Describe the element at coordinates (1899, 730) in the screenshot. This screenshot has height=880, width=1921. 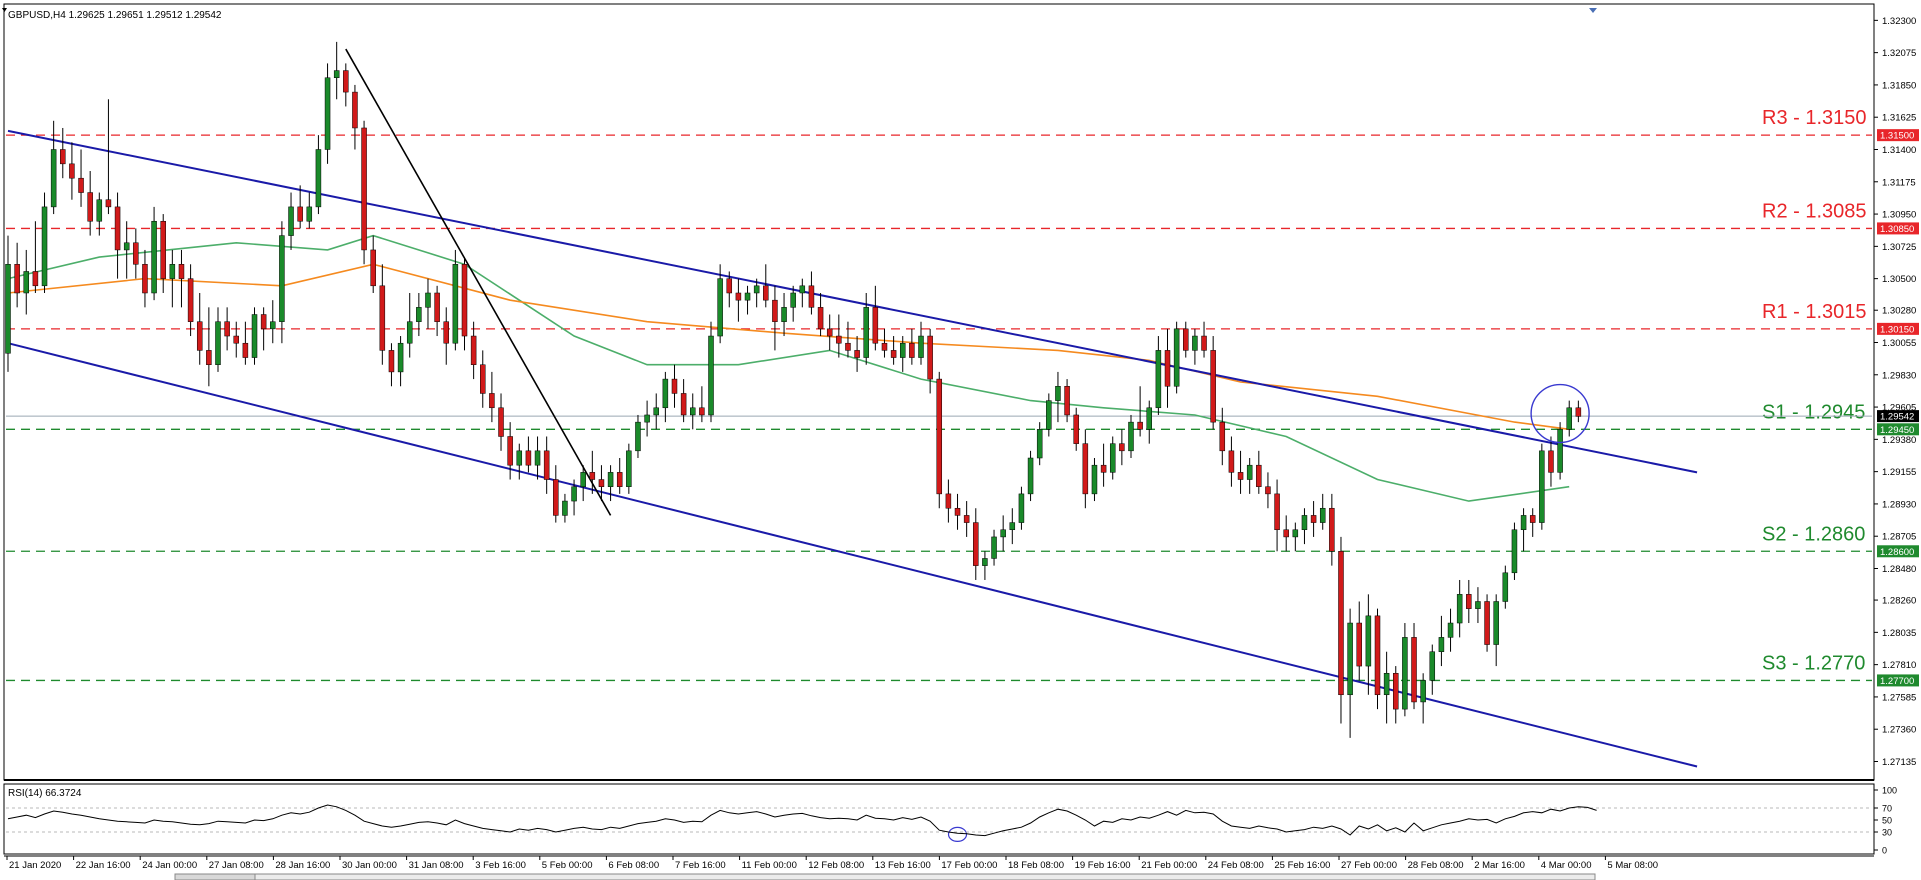
I see `price-tick-label: 1.27360` at that location.